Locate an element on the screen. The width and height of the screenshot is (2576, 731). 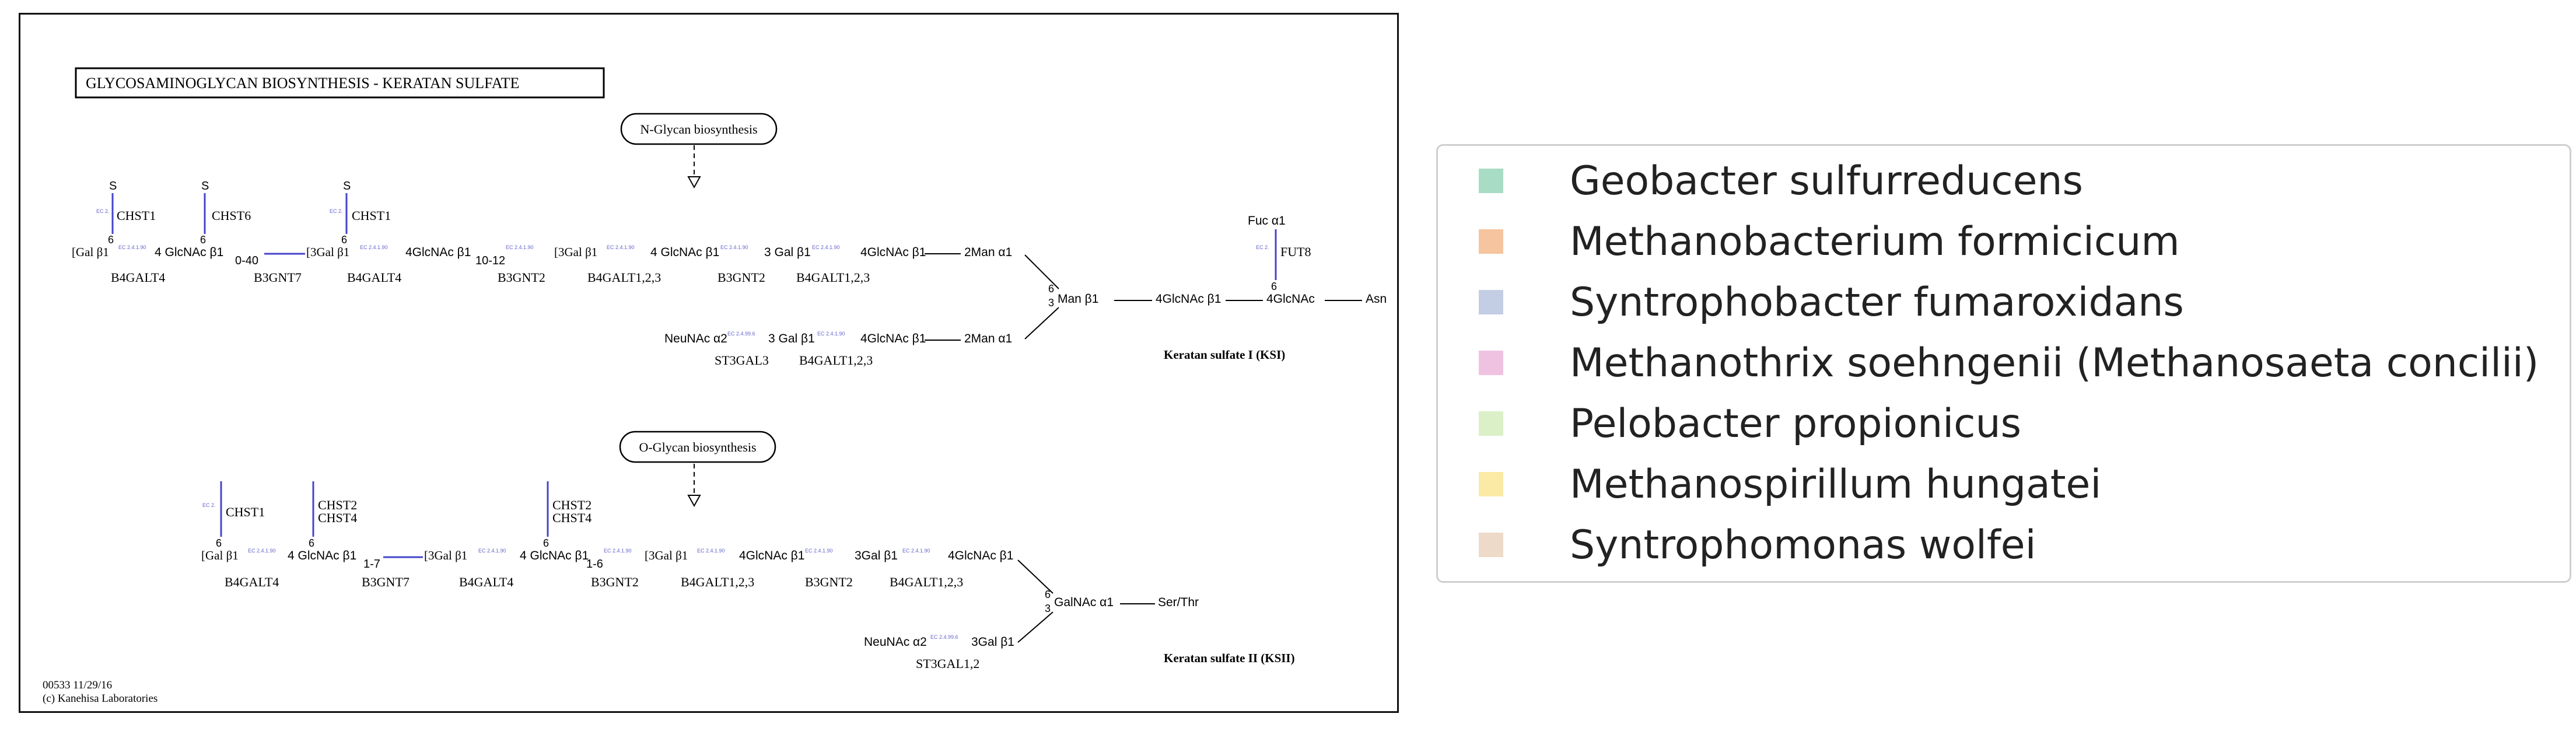
ksi-label: Keratan sulfate I (KSI) is located at coordinates (1224, 355).